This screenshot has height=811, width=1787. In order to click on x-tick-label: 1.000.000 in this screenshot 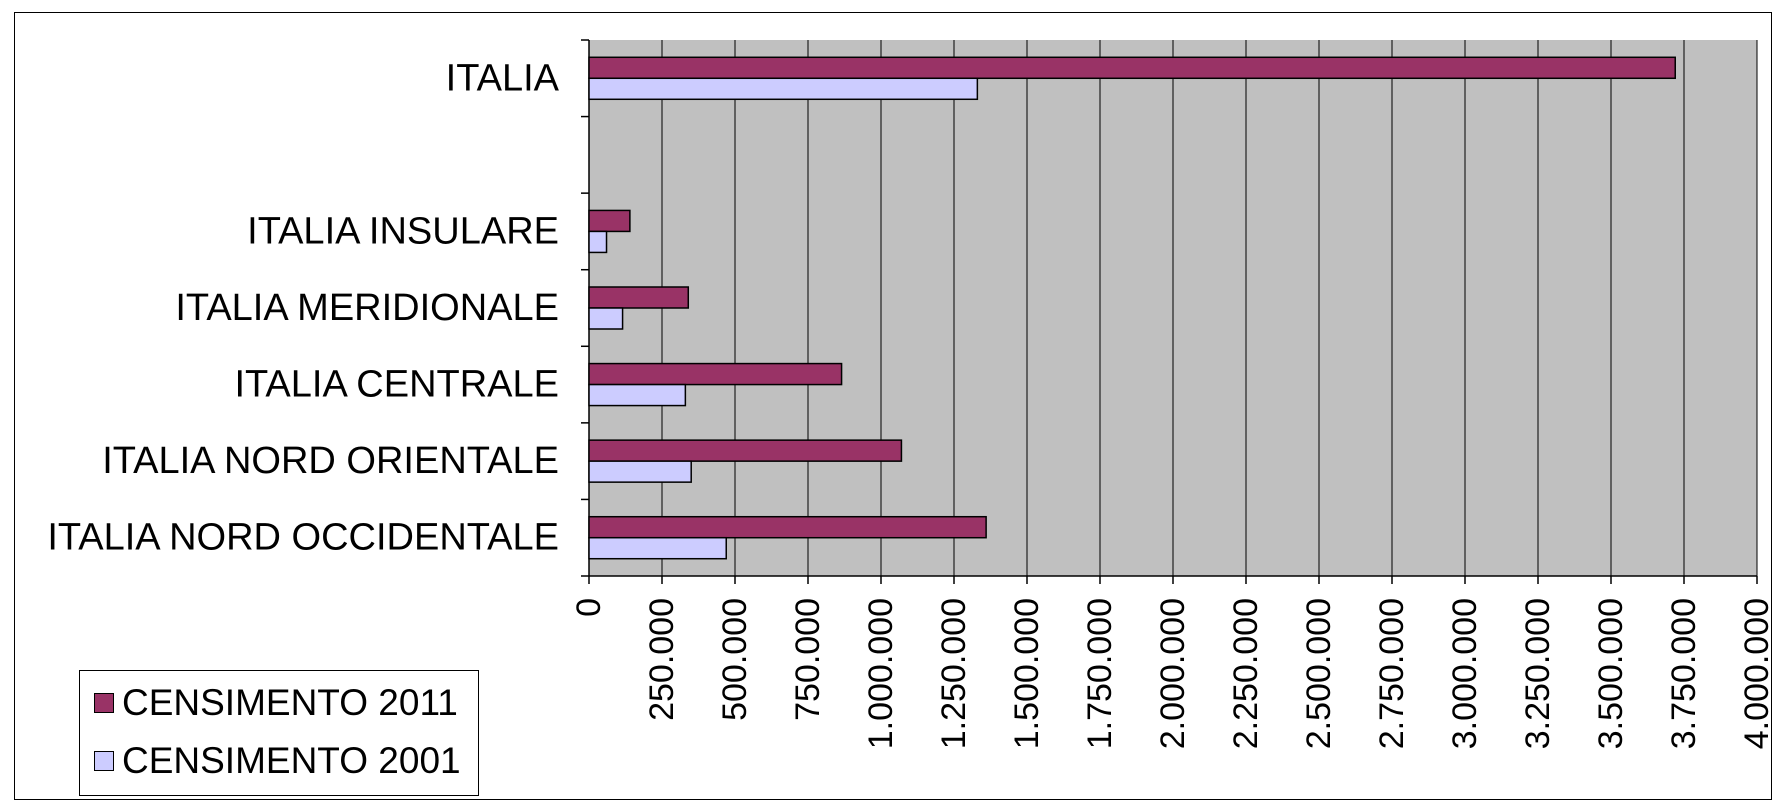, I will do `click(881, 673)`.